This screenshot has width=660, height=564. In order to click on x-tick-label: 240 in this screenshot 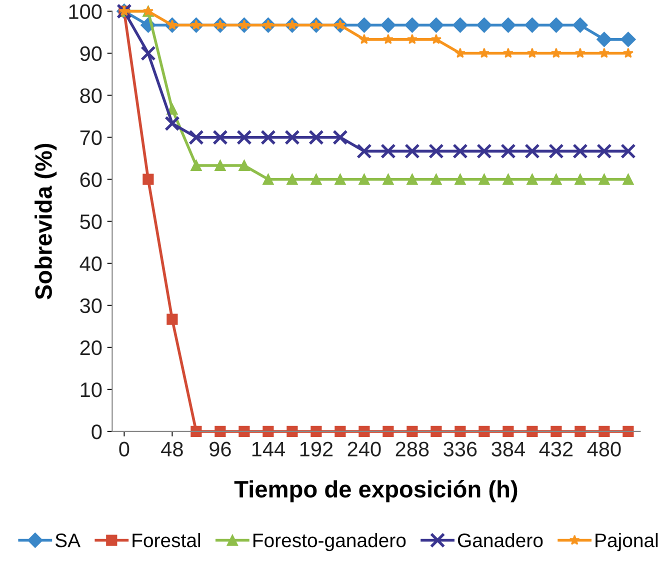, I will do `click(364, 449)`.